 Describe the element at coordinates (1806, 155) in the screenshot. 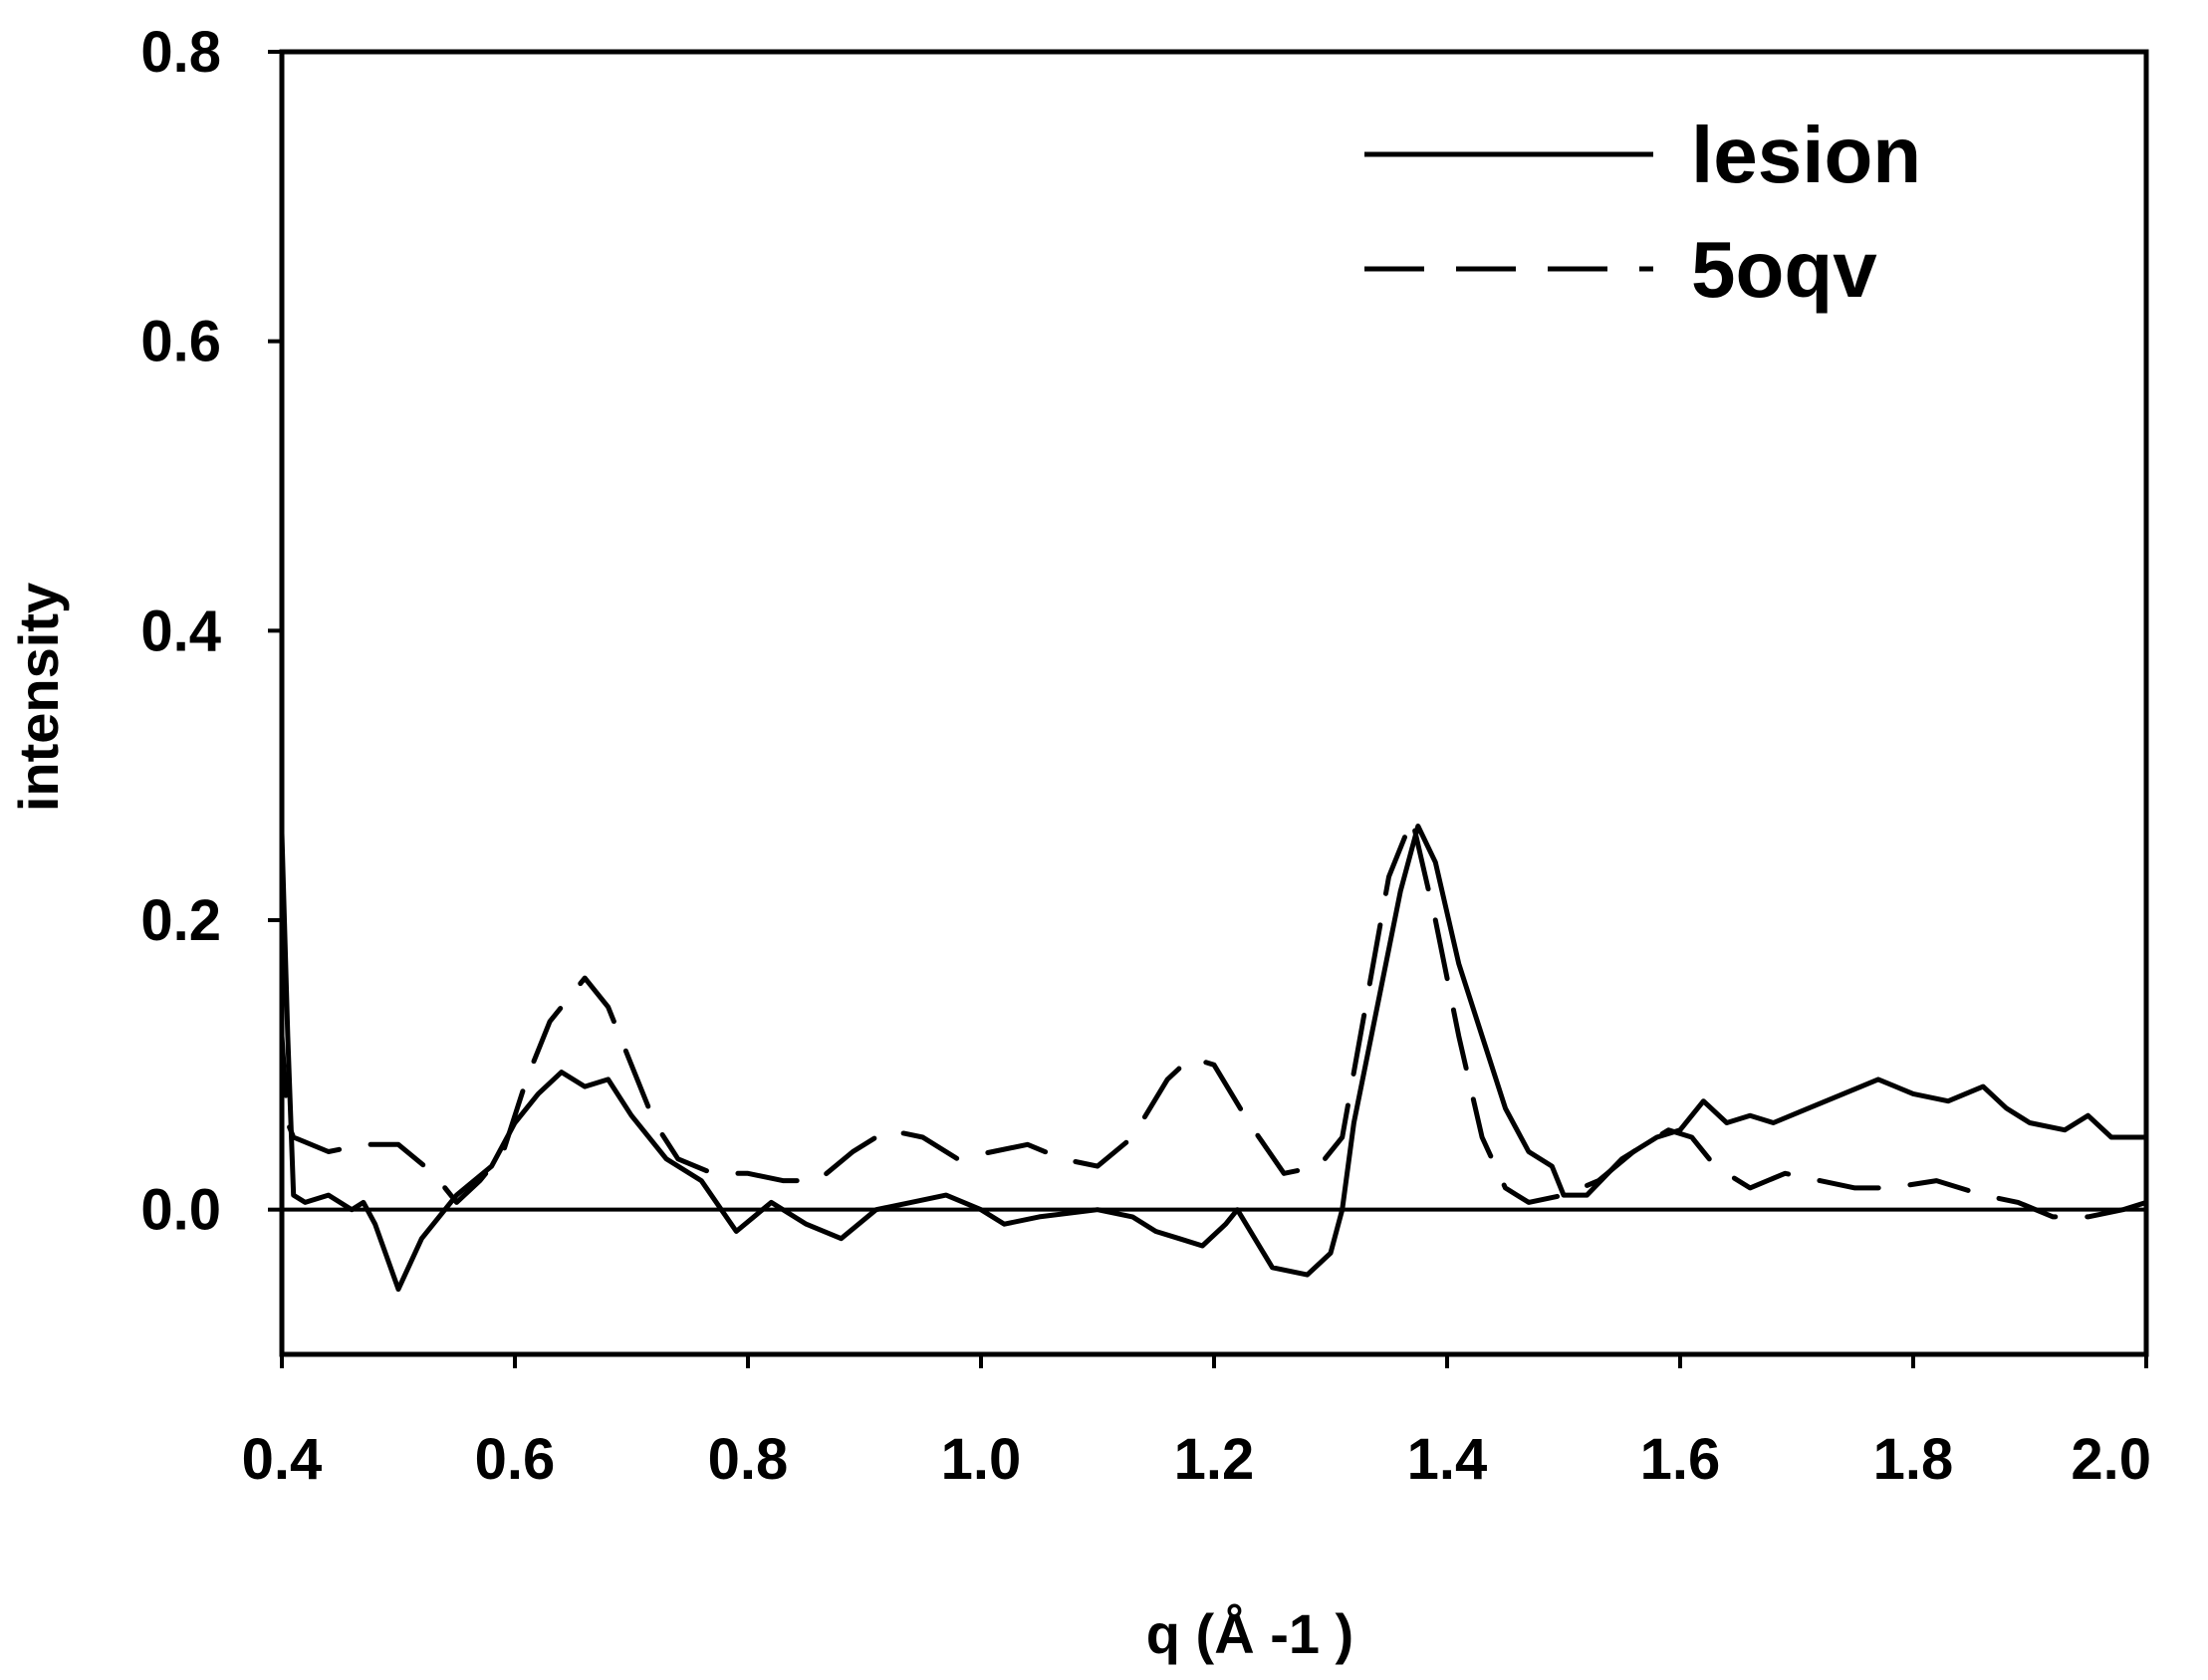

I see `legend-label-lesion: lesion` at that location.